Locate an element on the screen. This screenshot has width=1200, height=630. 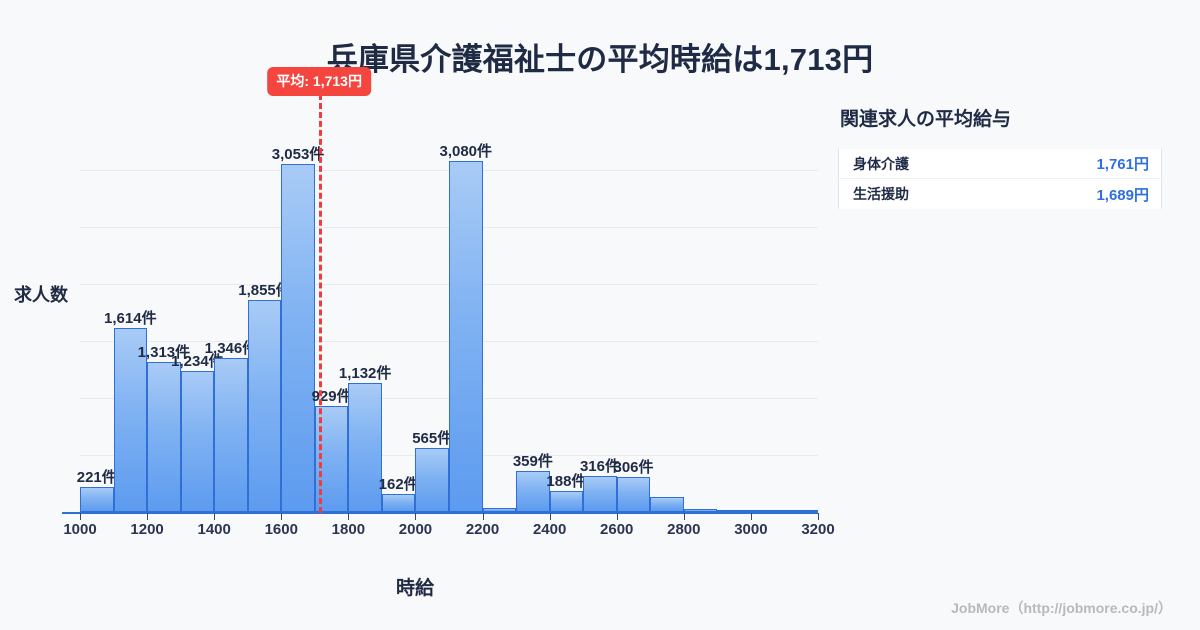
x-axis-title: 時給 is located at coordinates (414, 588).